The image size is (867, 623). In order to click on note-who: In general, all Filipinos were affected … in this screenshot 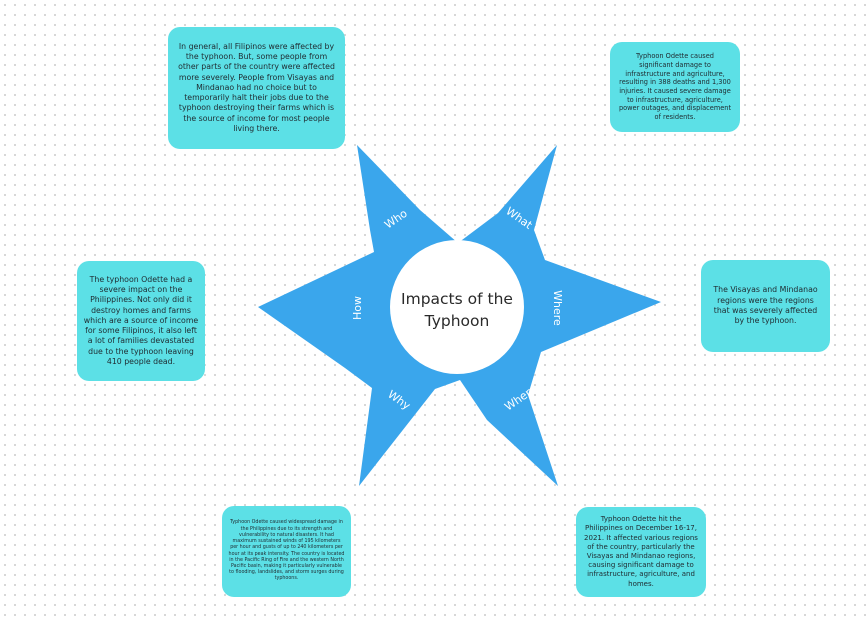, I will do `click(256, 88)`.